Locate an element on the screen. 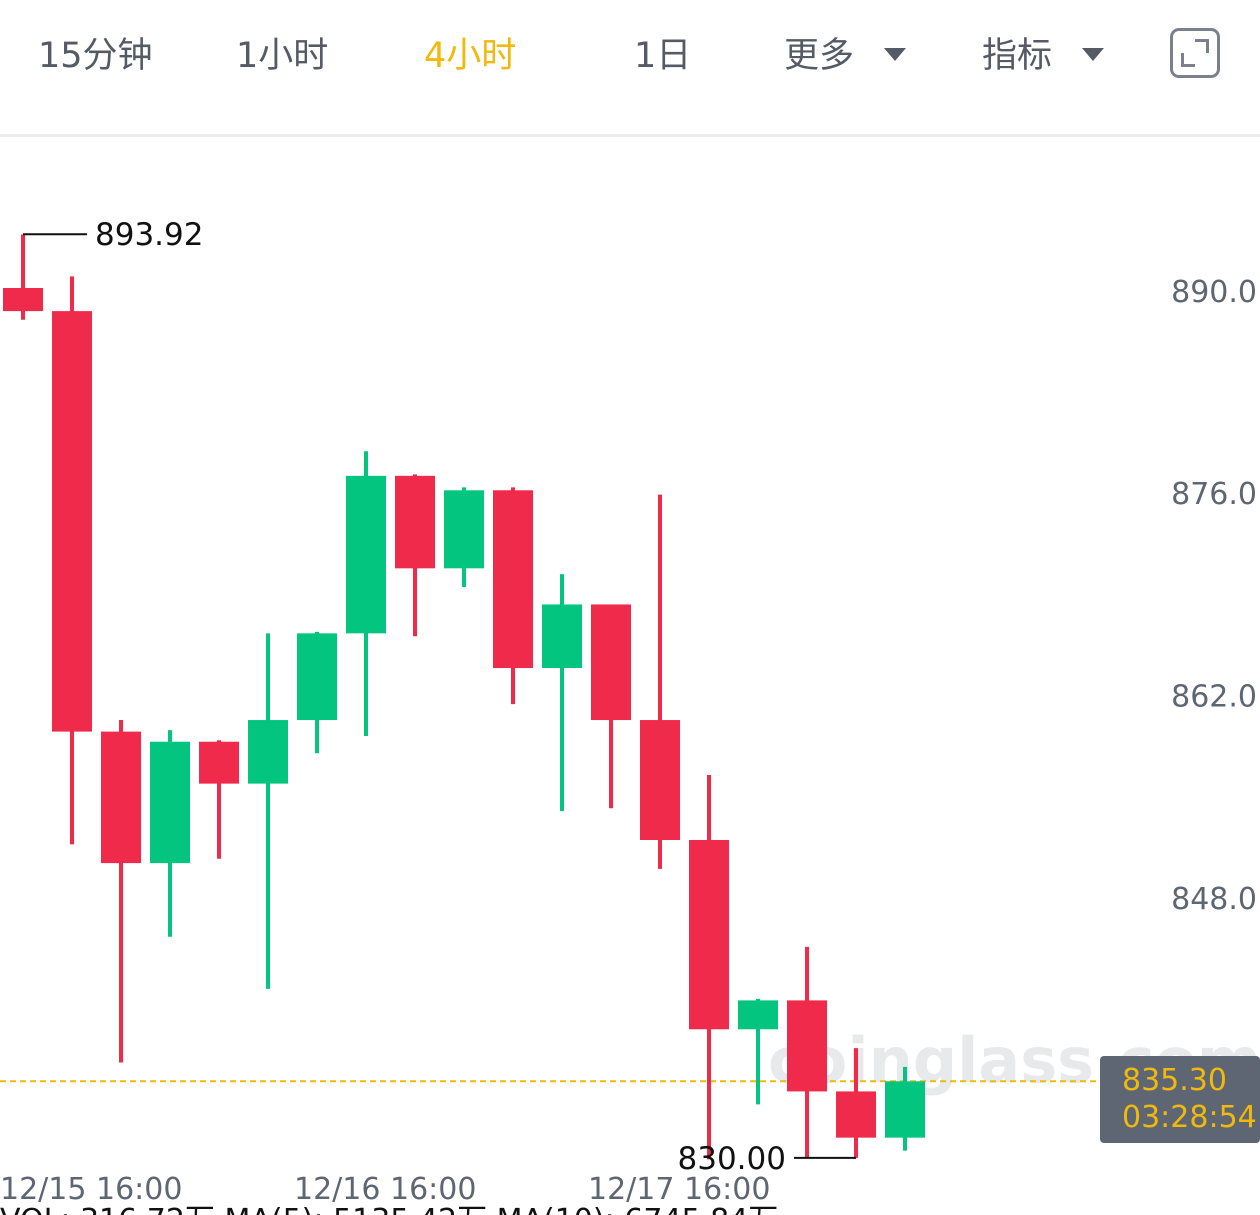 Image resolution: width=1260 pixels, height=1215 pixels. tab-1h: 1小时 is located at coordinates (282, 56).